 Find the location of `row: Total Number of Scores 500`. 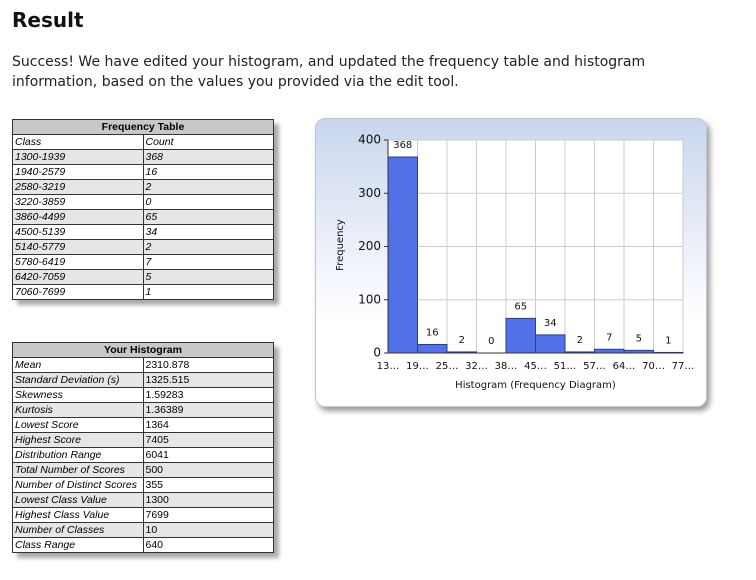

row: Total Number of Scores 500 is located at coordinates (143, 470).